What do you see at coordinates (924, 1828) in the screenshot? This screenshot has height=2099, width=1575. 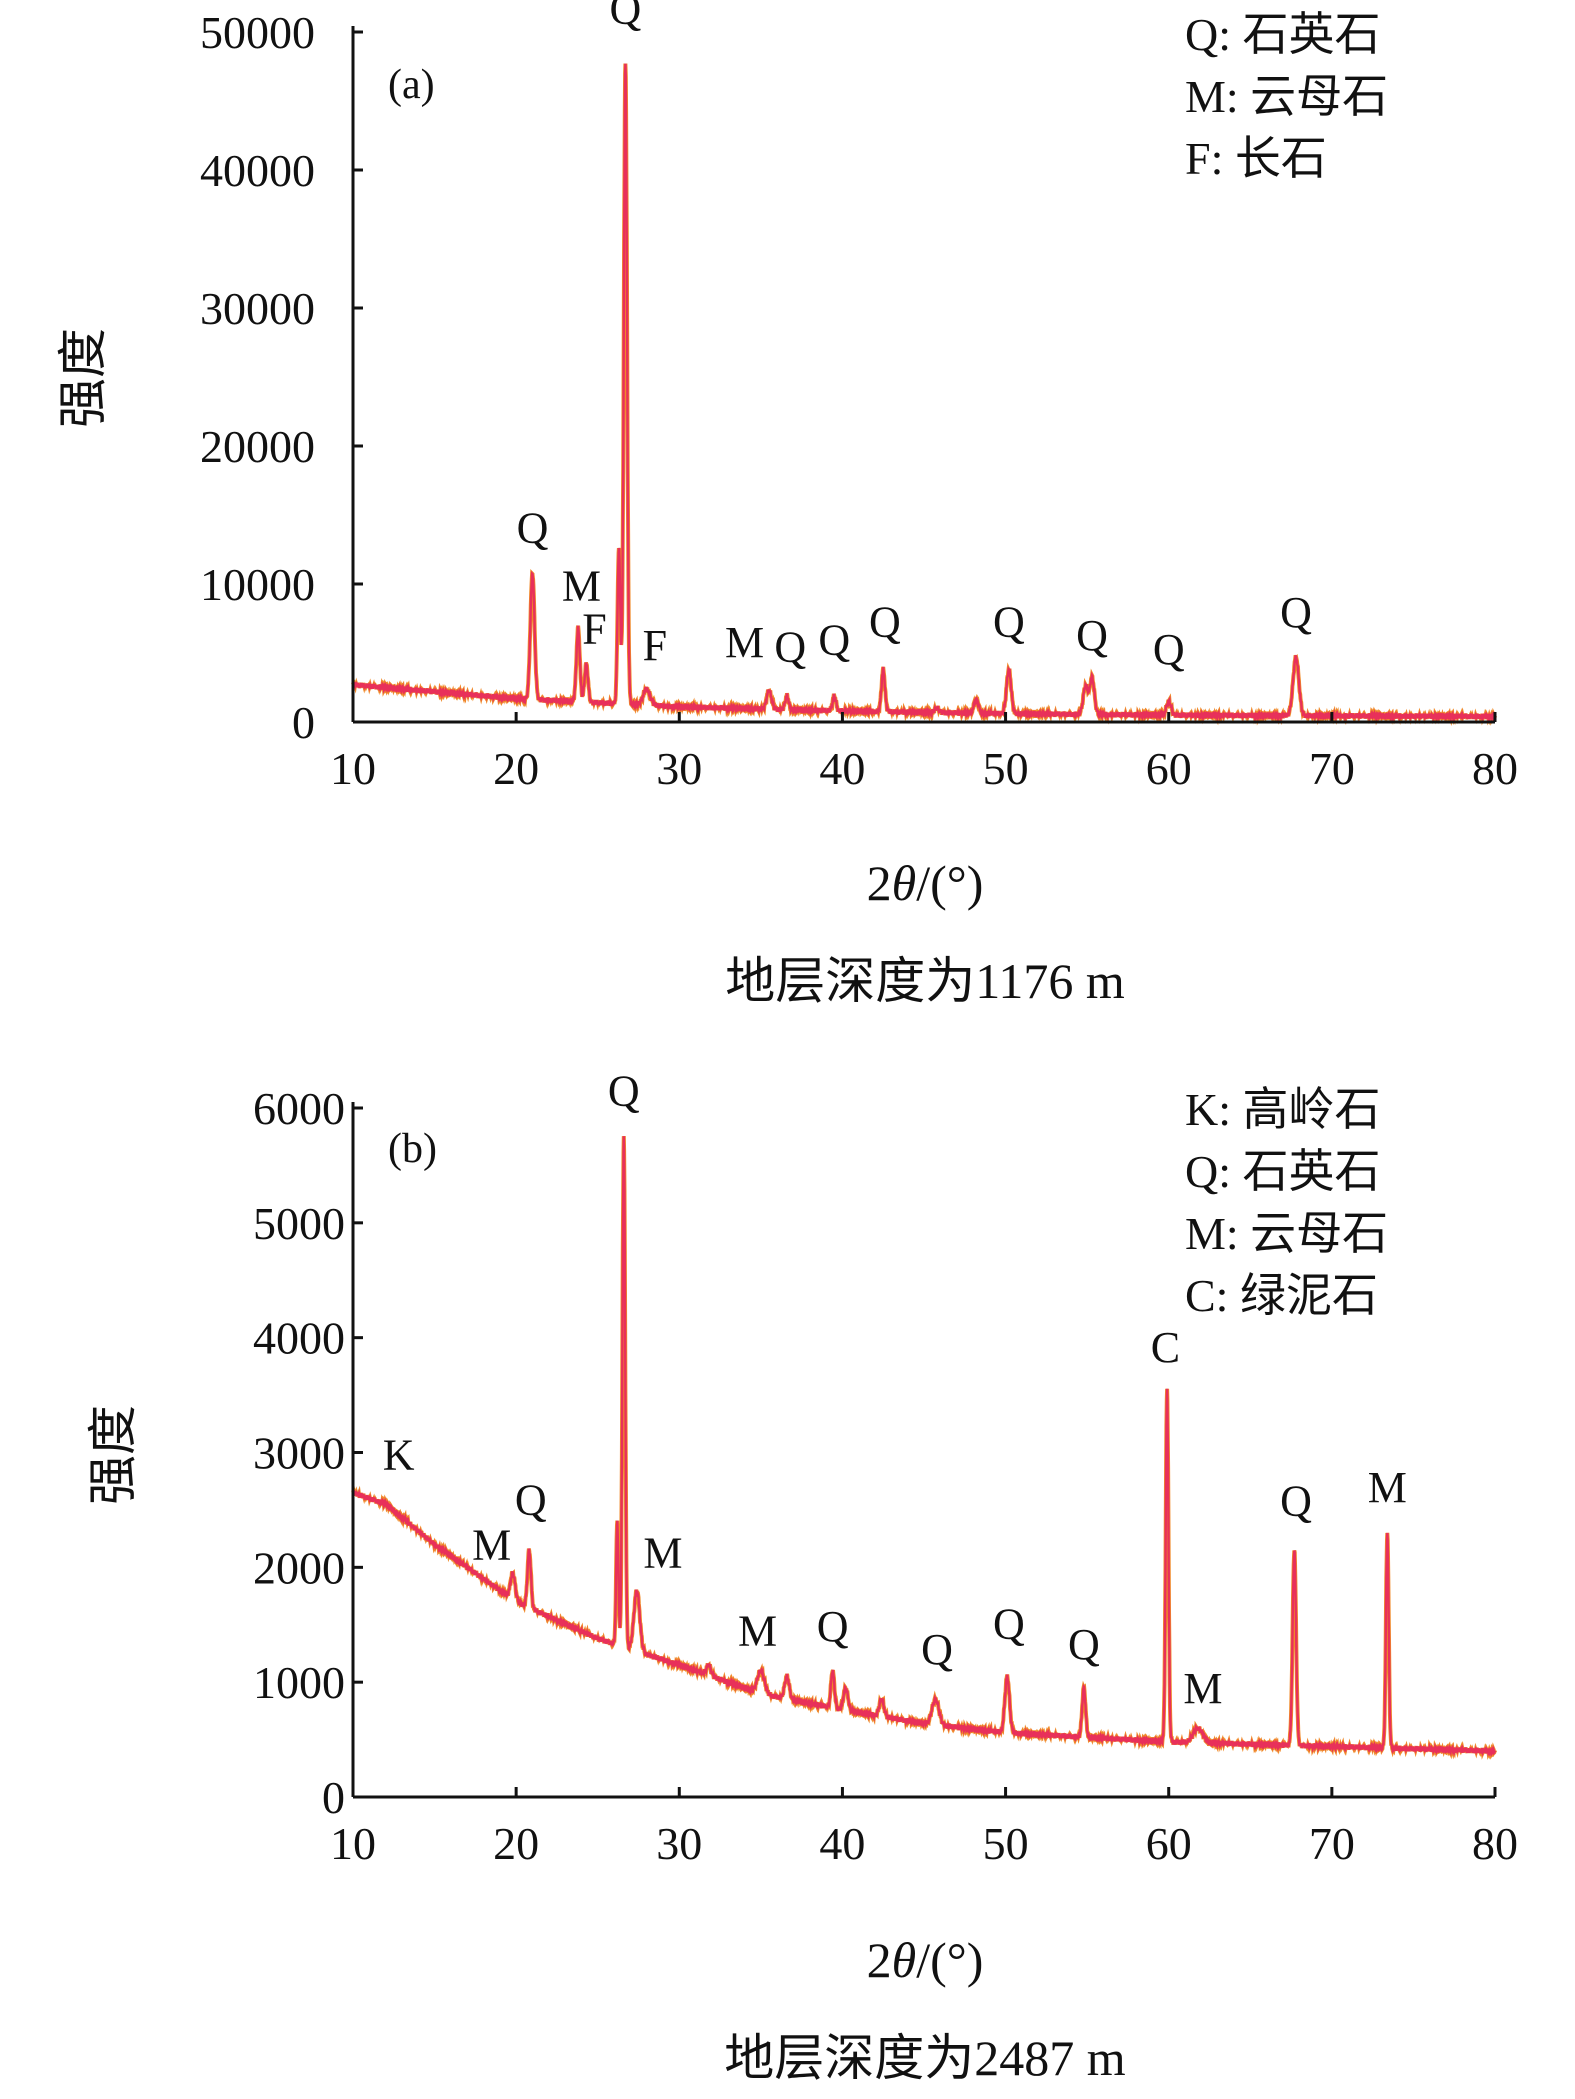 I see `panel-b-x-ticks: 10 20 30 40 50 60 70 80` at bounding box center [924, 1828].